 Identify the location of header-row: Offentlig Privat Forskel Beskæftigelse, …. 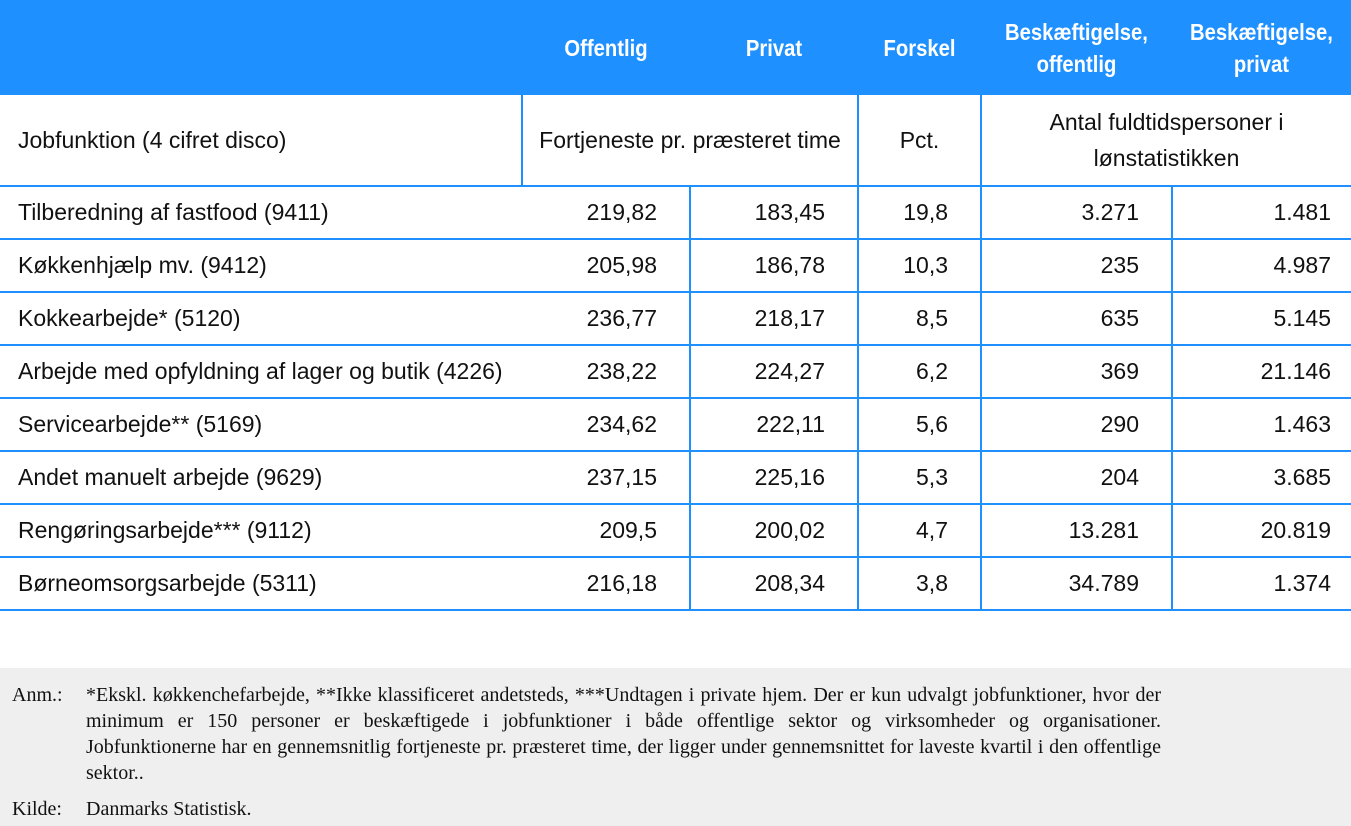
(675, 47).